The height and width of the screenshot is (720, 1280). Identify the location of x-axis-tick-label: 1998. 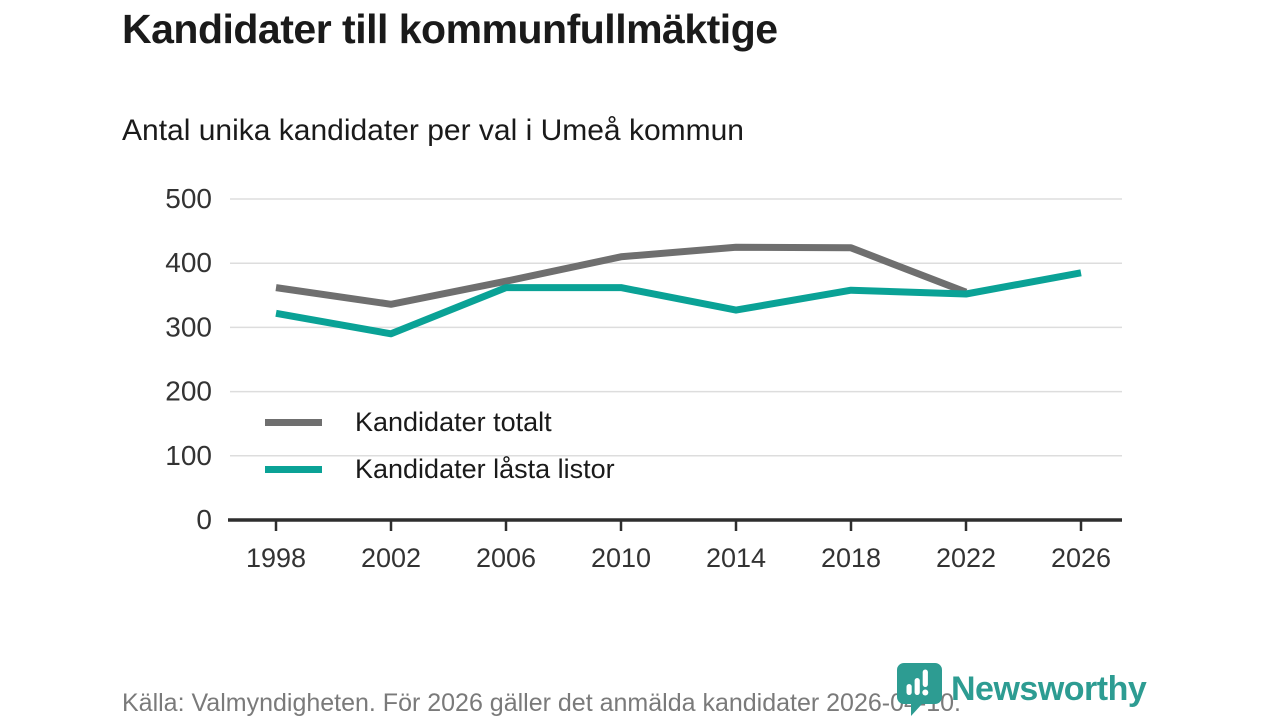
(276, 558).